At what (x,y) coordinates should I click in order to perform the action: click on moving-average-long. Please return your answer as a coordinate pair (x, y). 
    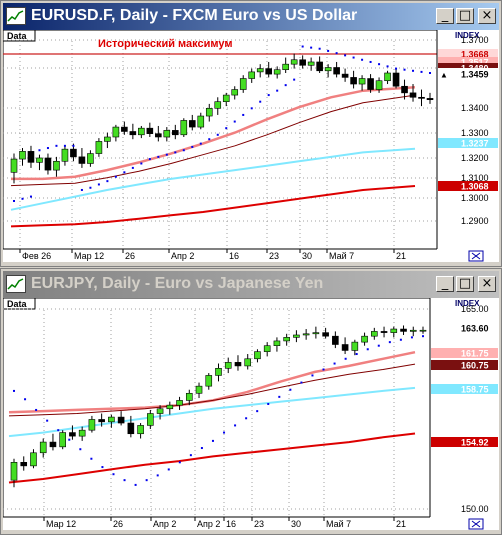
    Looking at the image, I should click on (213, 206).